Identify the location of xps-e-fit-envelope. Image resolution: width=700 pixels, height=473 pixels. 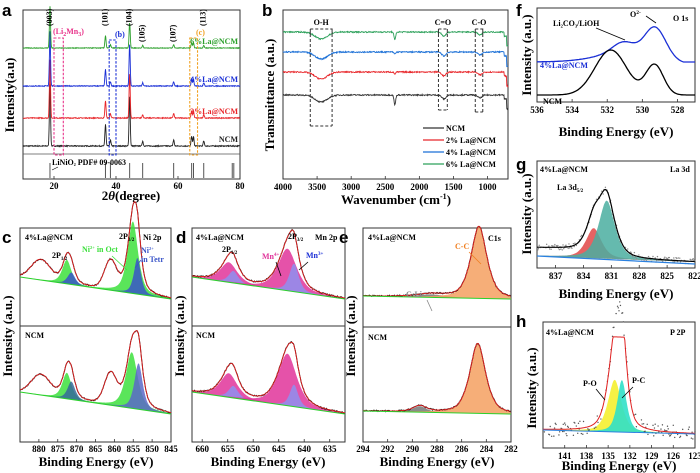
(437, 377).